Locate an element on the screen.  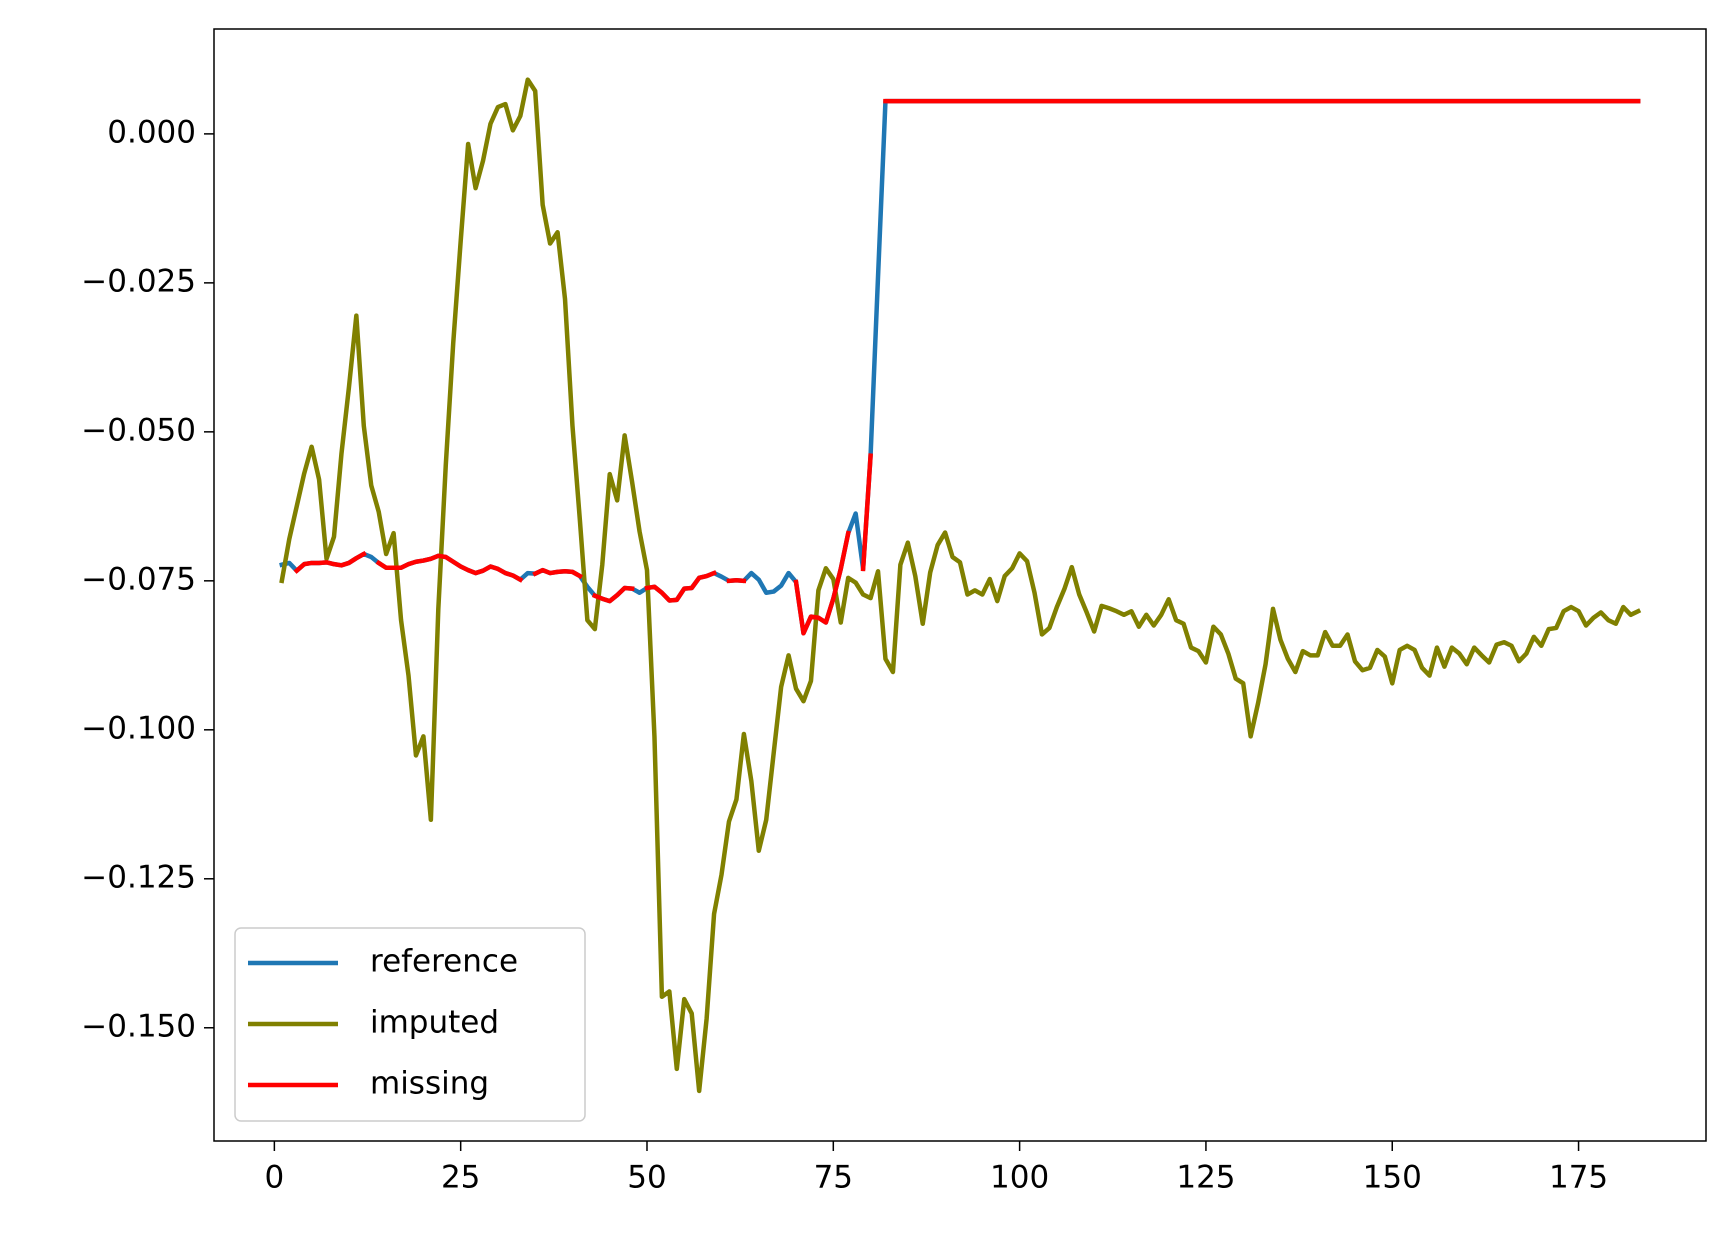
x-tick-label: 0 is located at coordinates (274, 1178).